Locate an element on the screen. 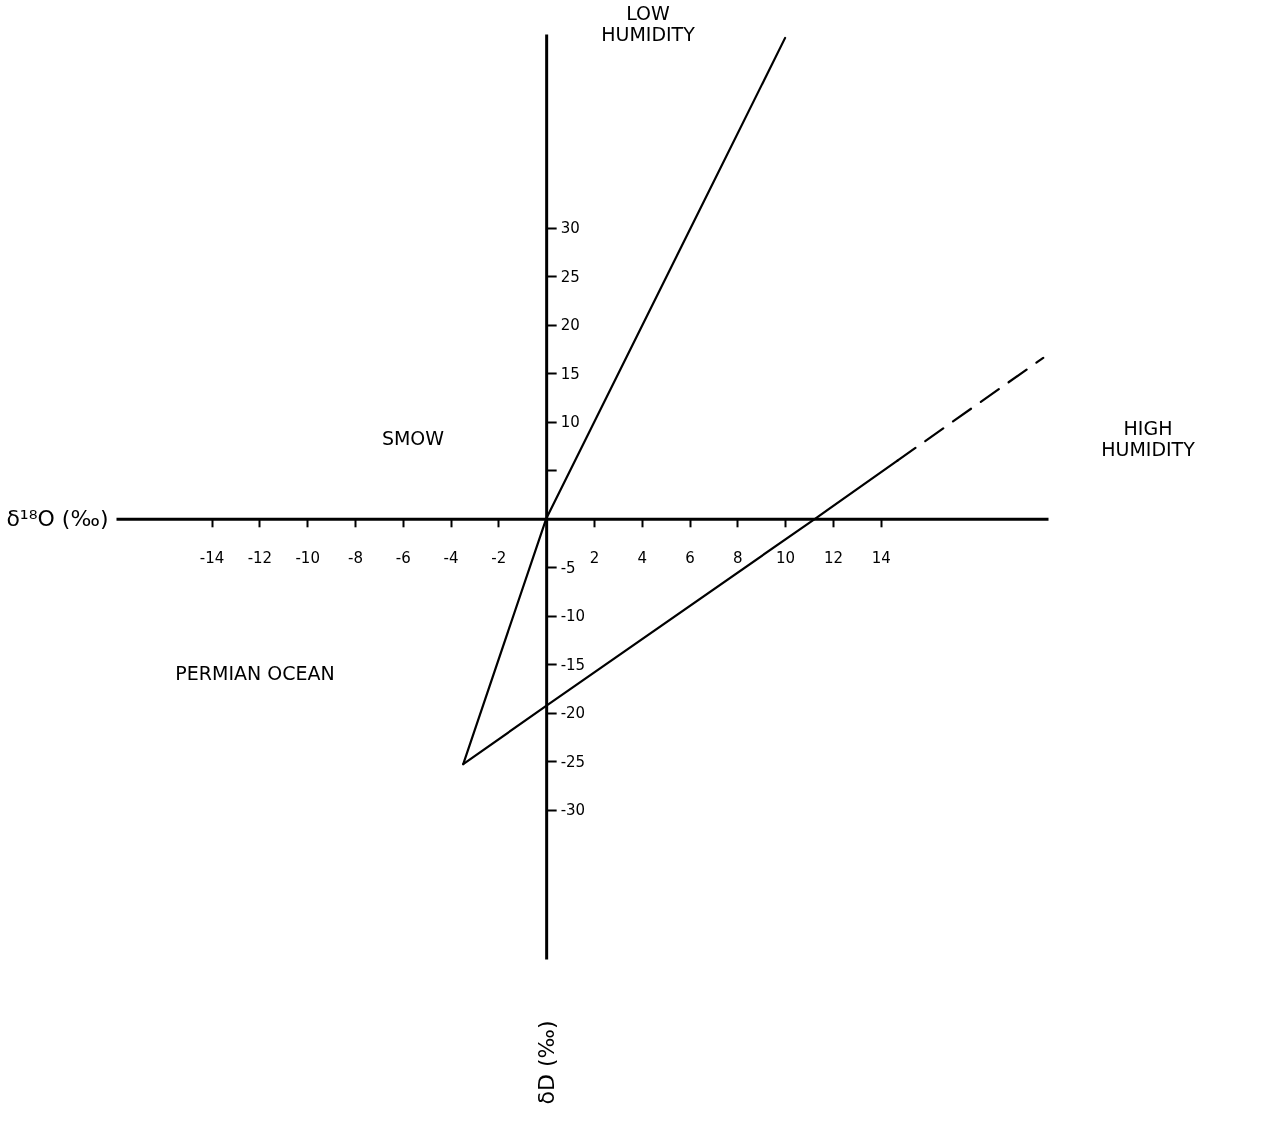 This screenshot has height=1142, width=1265. x-tick-label: -14 is located at coordinates (212, 558).